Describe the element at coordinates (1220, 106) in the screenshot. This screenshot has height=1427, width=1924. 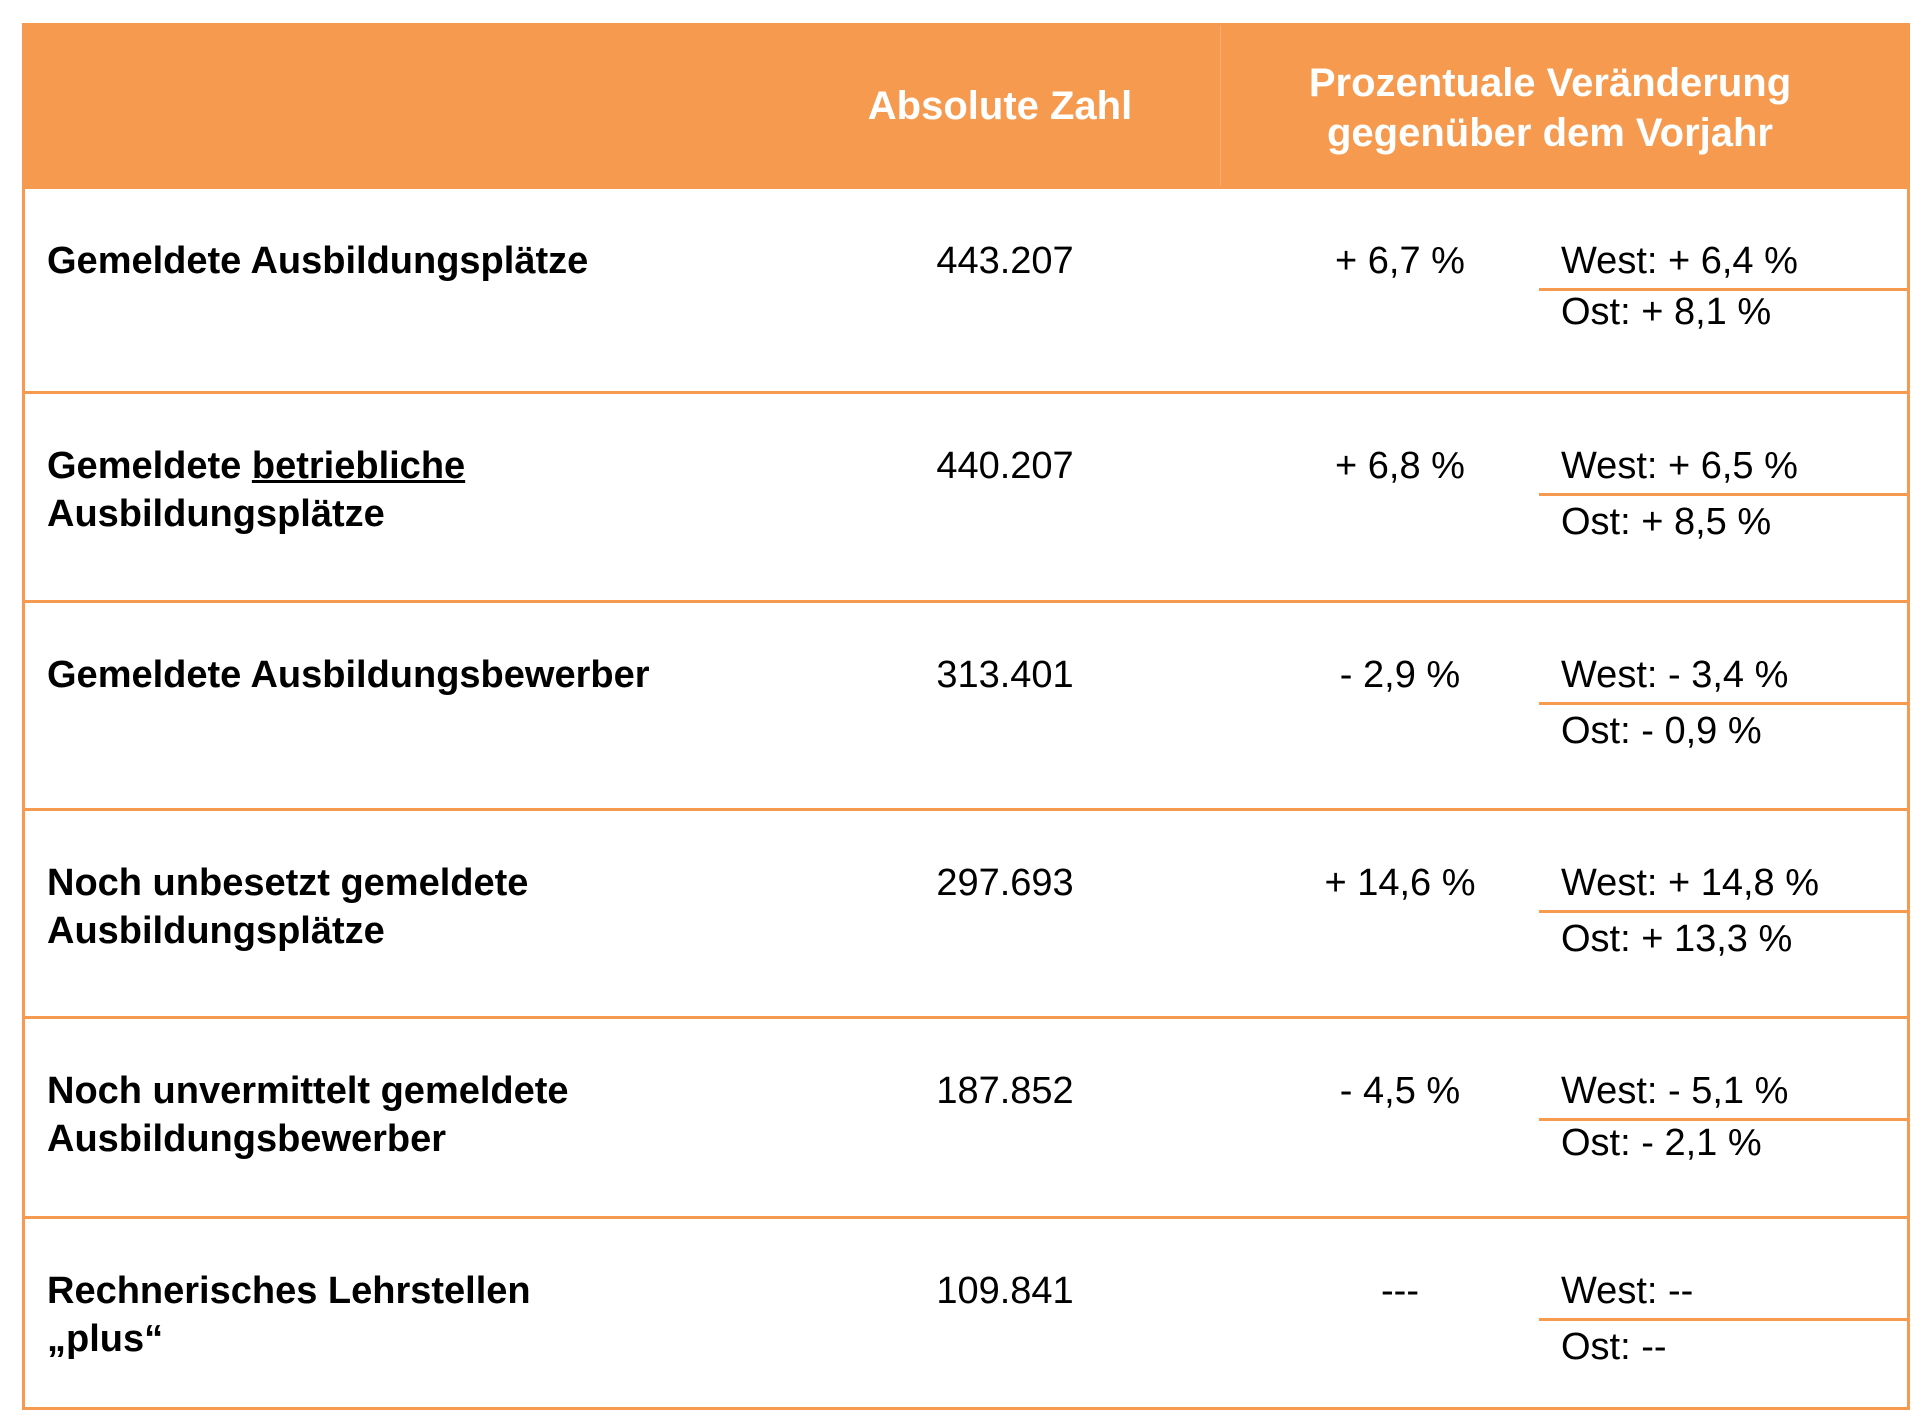
I see `header-divider` at that location.